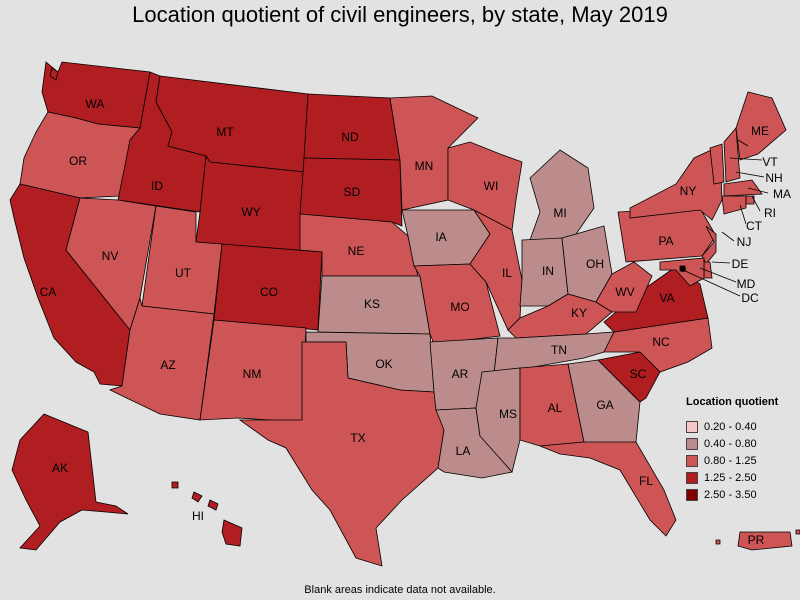 The width and height of the screenshot is (800, 600). I want to click on state-sd, so click(351, 192).